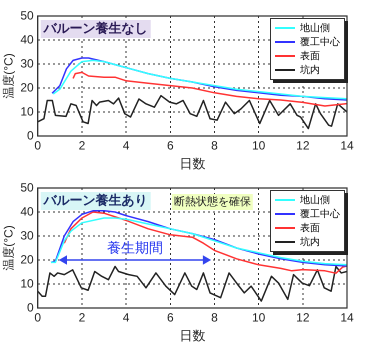 This screenshot has width=369, height=345. I want to click on annotation: 養生期間, so click(134, 248).